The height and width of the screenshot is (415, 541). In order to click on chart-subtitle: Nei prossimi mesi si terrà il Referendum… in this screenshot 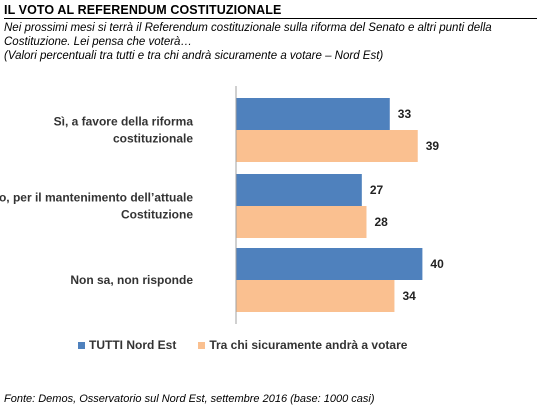, I will do `click(271, 42)`.